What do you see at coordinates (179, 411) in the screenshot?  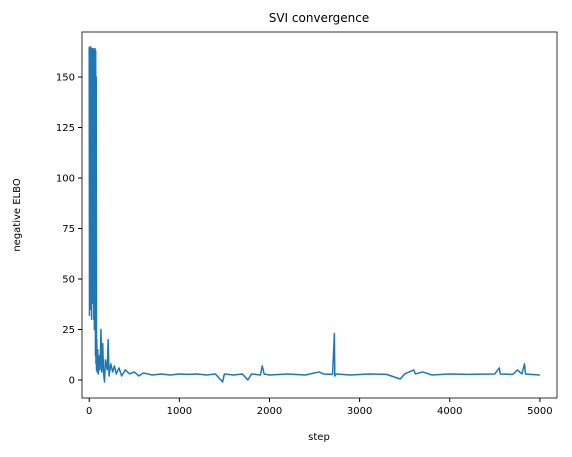 I see `x-tick-label: 1000` at bounding box center [179, 411].